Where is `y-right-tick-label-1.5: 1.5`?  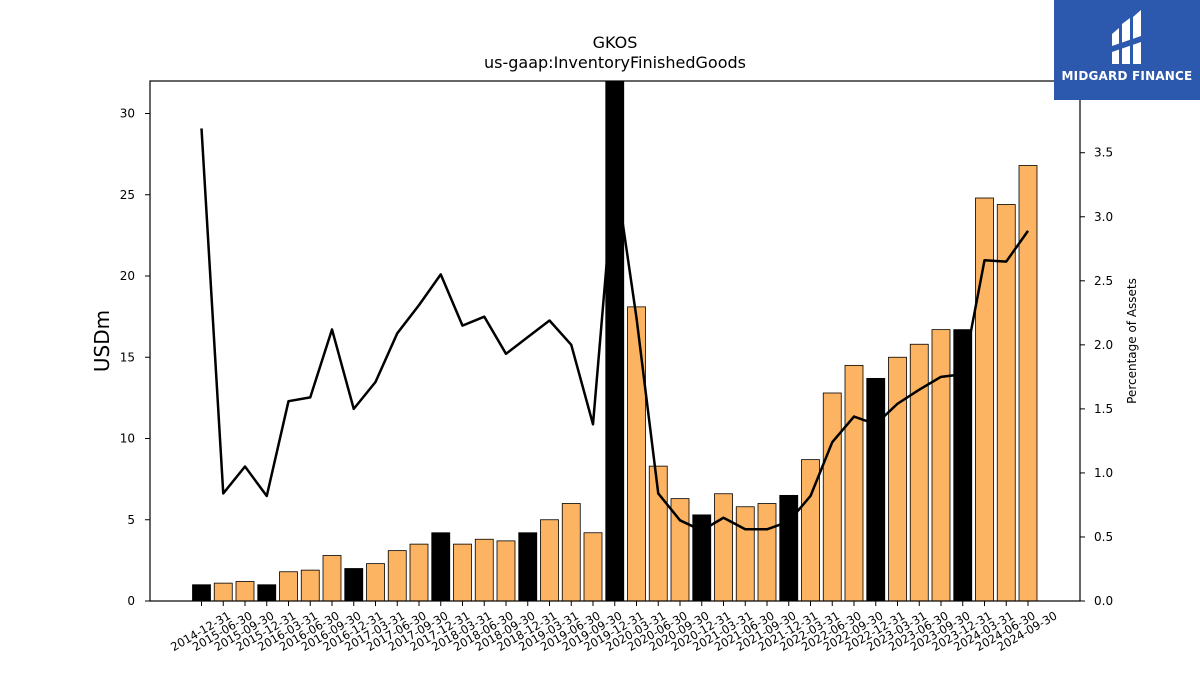
y-right-tick-label-1.5: 1.5 is located at coordinates (1103, 409).